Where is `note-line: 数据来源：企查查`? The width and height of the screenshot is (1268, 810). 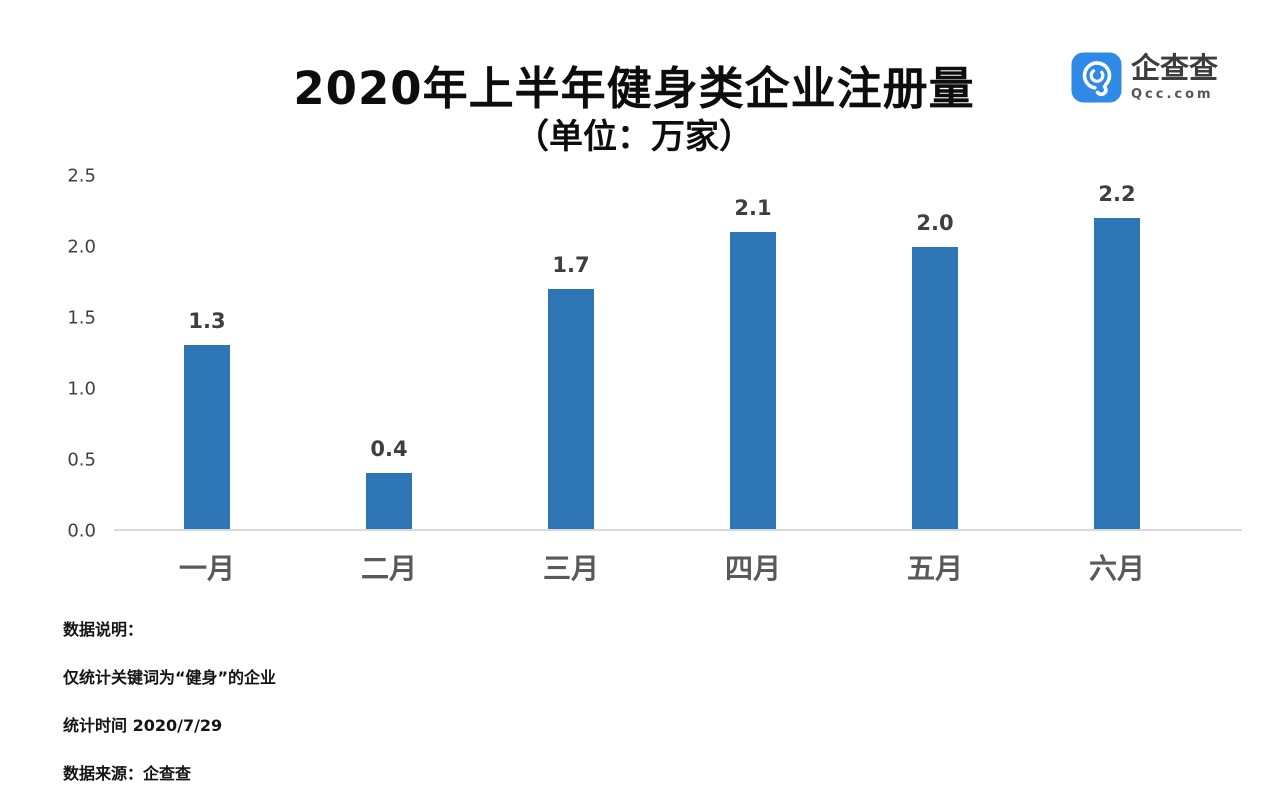
note-line: 数据来源：企查查 is located at coordinates (127, 773).